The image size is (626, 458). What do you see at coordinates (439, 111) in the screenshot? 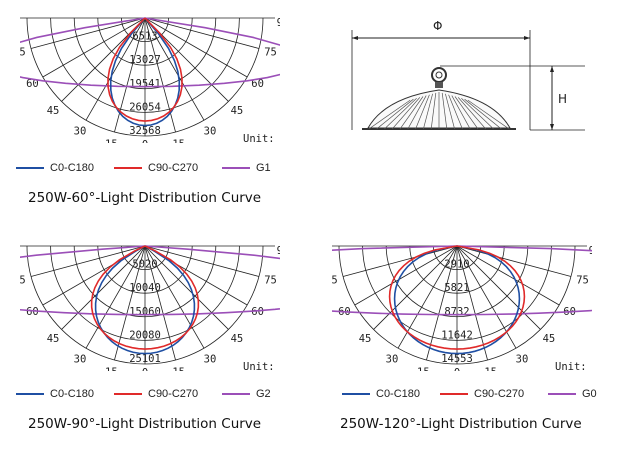
I see `lamp-fins` at bounding box center [439, 111].